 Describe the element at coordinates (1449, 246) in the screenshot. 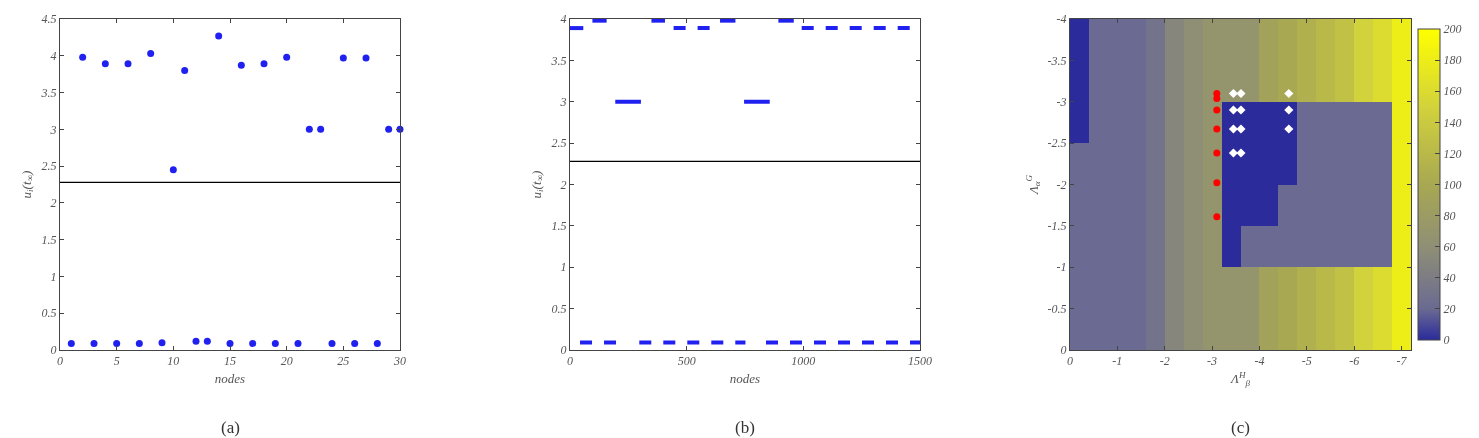

I see `color-bar-label: 60` at that location.